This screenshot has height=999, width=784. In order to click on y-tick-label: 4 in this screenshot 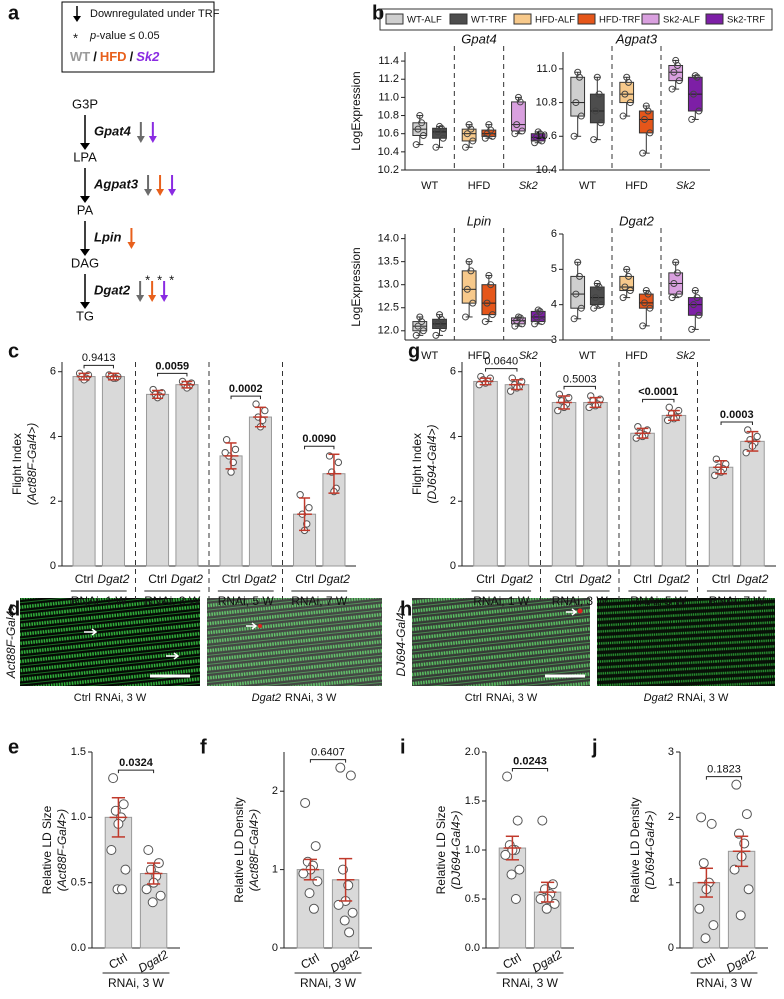, I will do `click(554, 305)`.